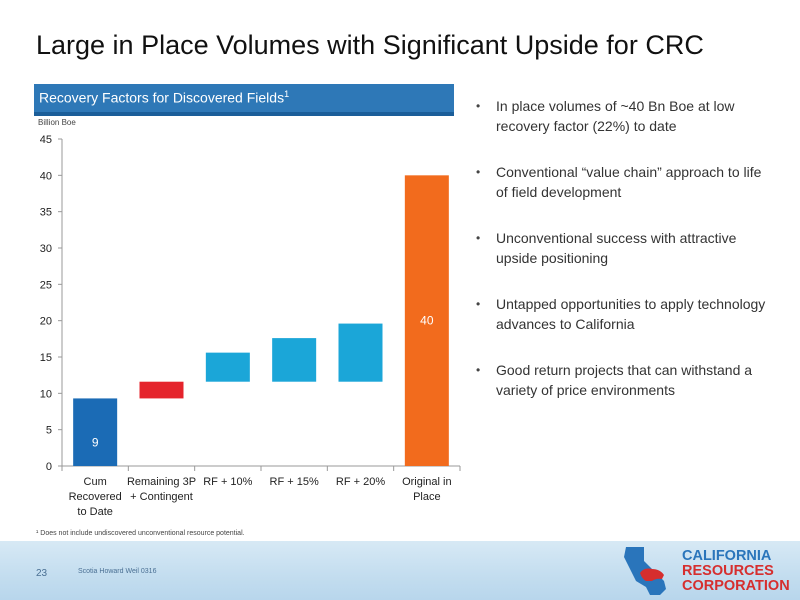 The height and width of the screenshot is (600, 800). Describe the element at coordinates (95, 497) in the screenshot. I see `x-tick-label: Recovered` at that location.